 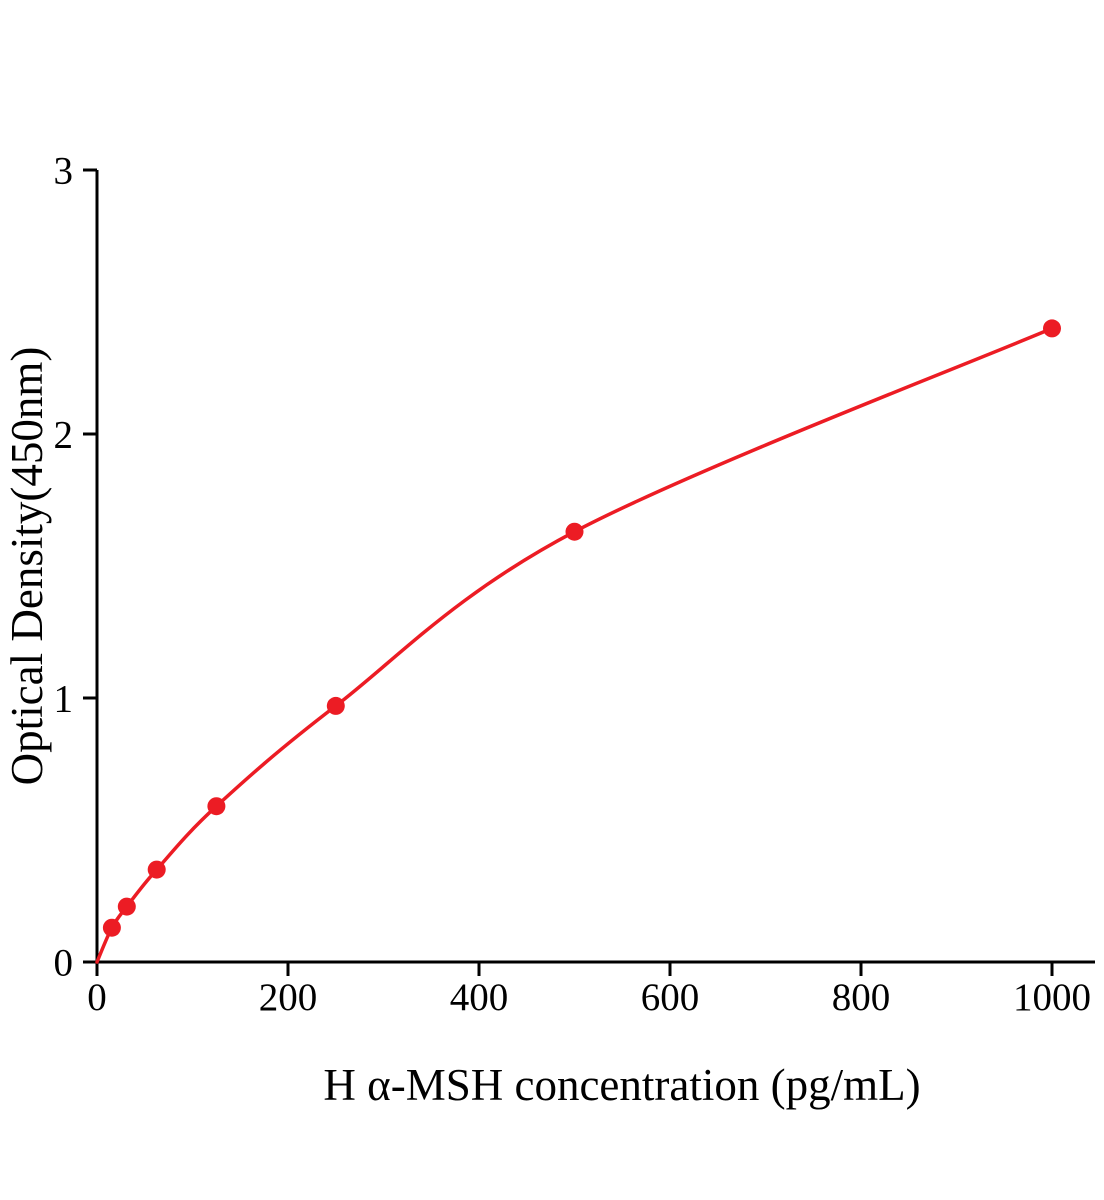 What do you see at coordinates (861, 997) in the screenshot?
I see `x-tick-label: 800` at bounding box center [861, 997].